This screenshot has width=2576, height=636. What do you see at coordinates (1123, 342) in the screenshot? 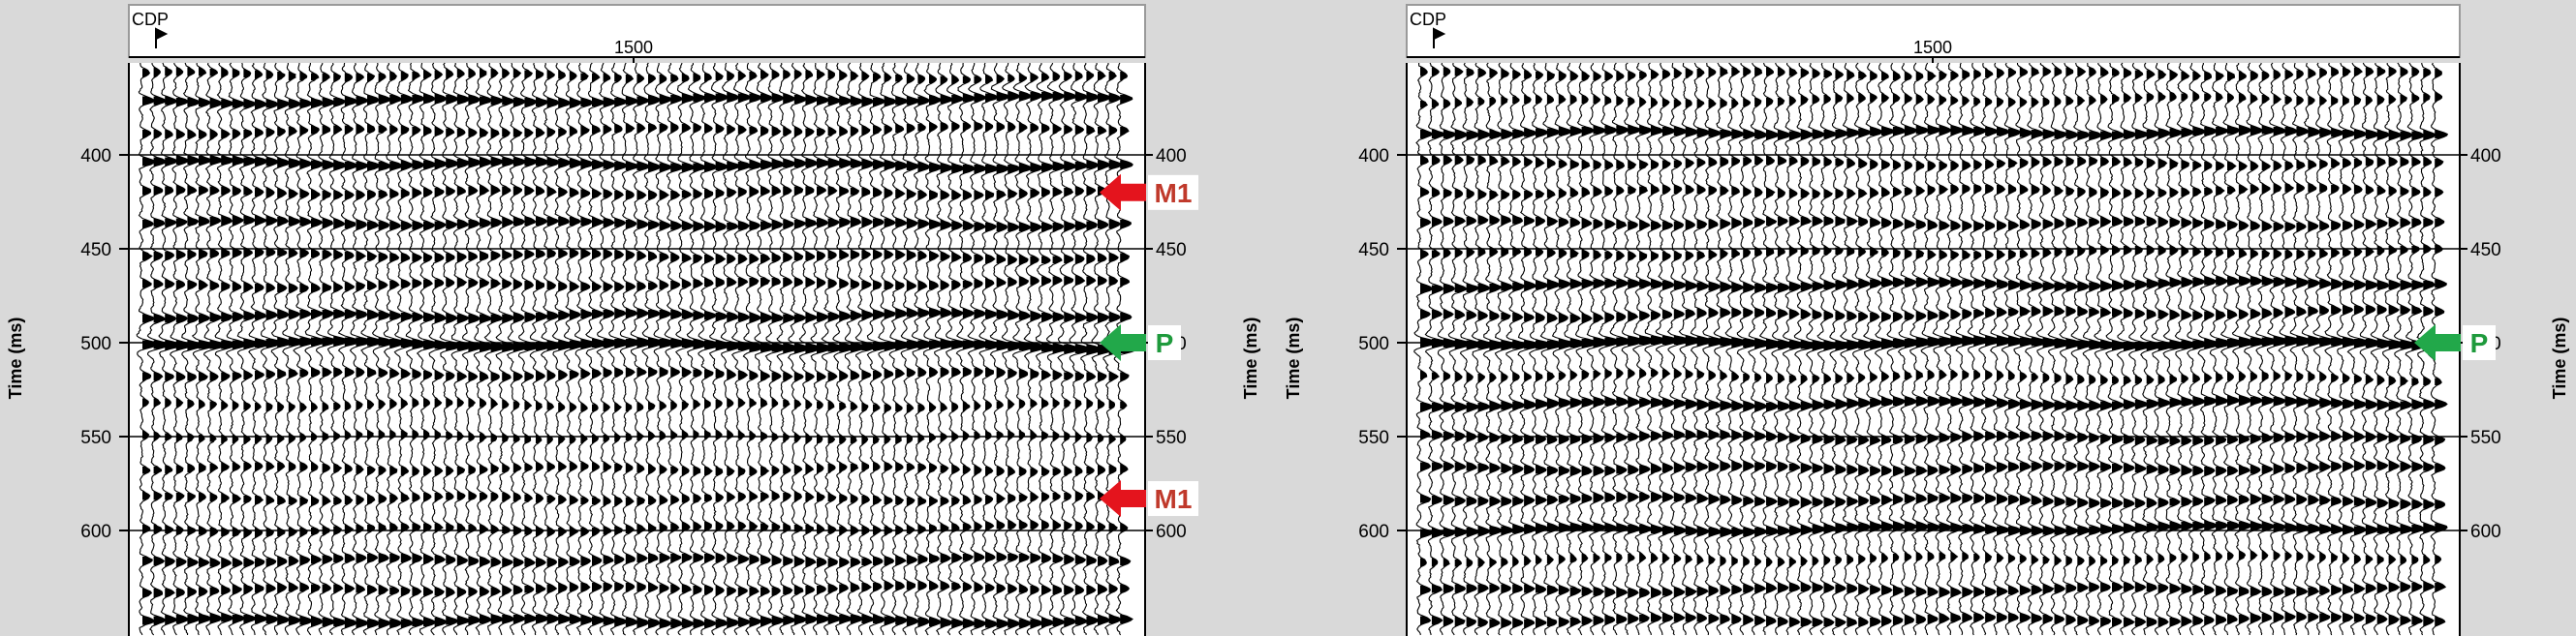
I see `green-arrow-icon` at bounding box center [1123, 342].